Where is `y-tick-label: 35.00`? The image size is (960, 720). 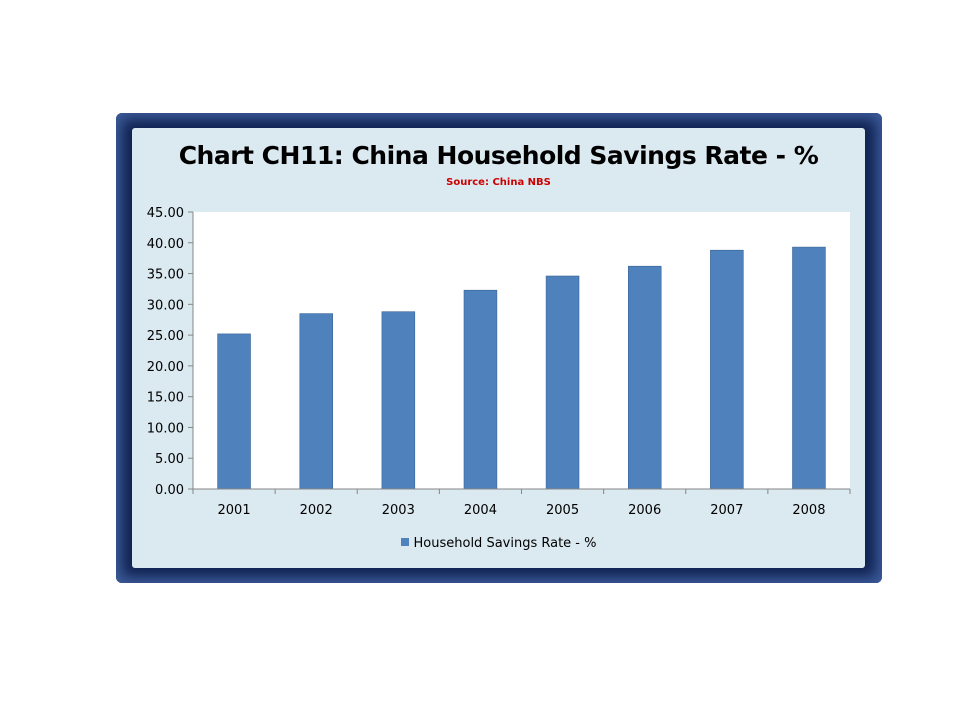
y-tick-label: 35.00 is located at coordinates (165, 275).